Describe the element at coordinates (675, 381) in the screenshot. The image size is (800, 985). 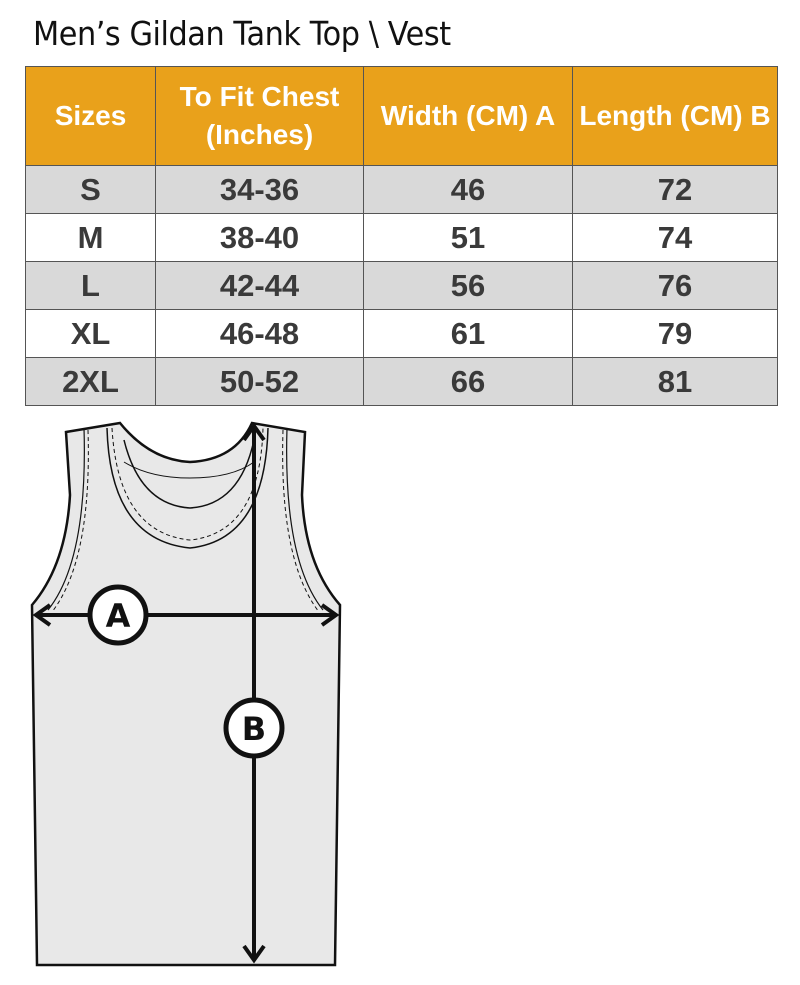
I see `cell: 81` at that location.